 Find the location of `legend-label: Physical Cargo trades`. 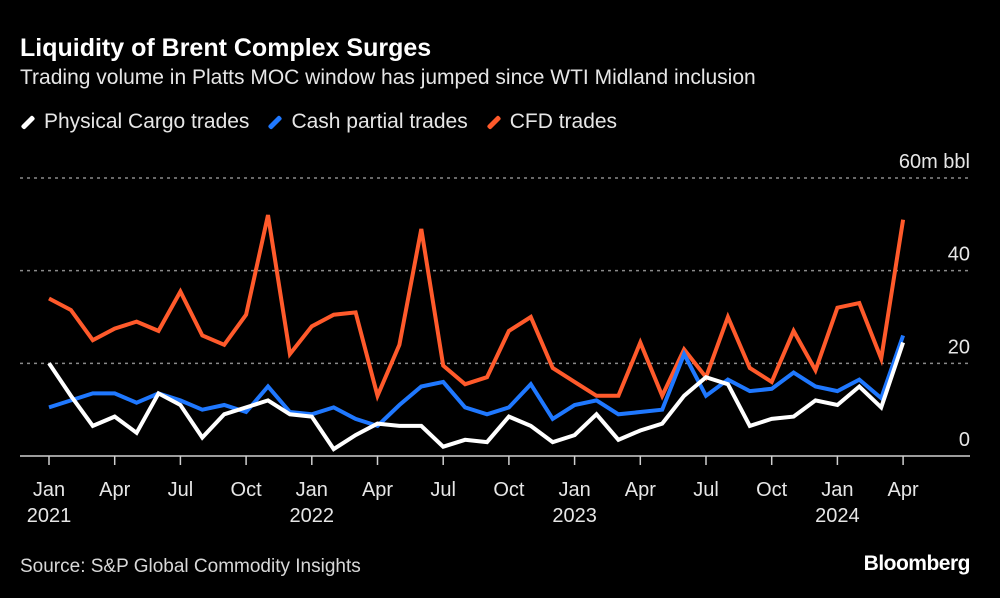

legend-label: Physical Cargo trades is located at coordinates (147, 121).